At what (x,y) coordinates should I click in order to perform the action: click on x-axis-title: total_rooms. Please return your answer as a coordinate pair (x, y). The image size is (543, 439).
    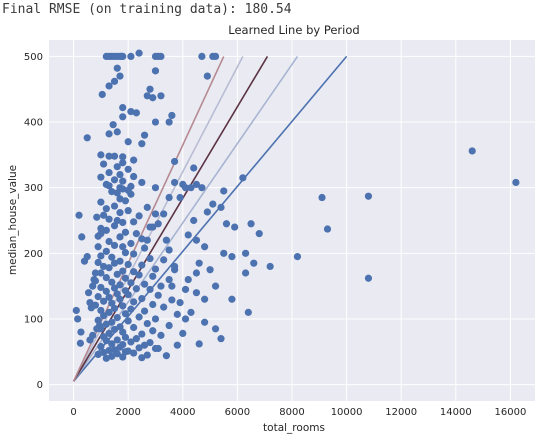
    Looking at the image, I should click on (294, 428).